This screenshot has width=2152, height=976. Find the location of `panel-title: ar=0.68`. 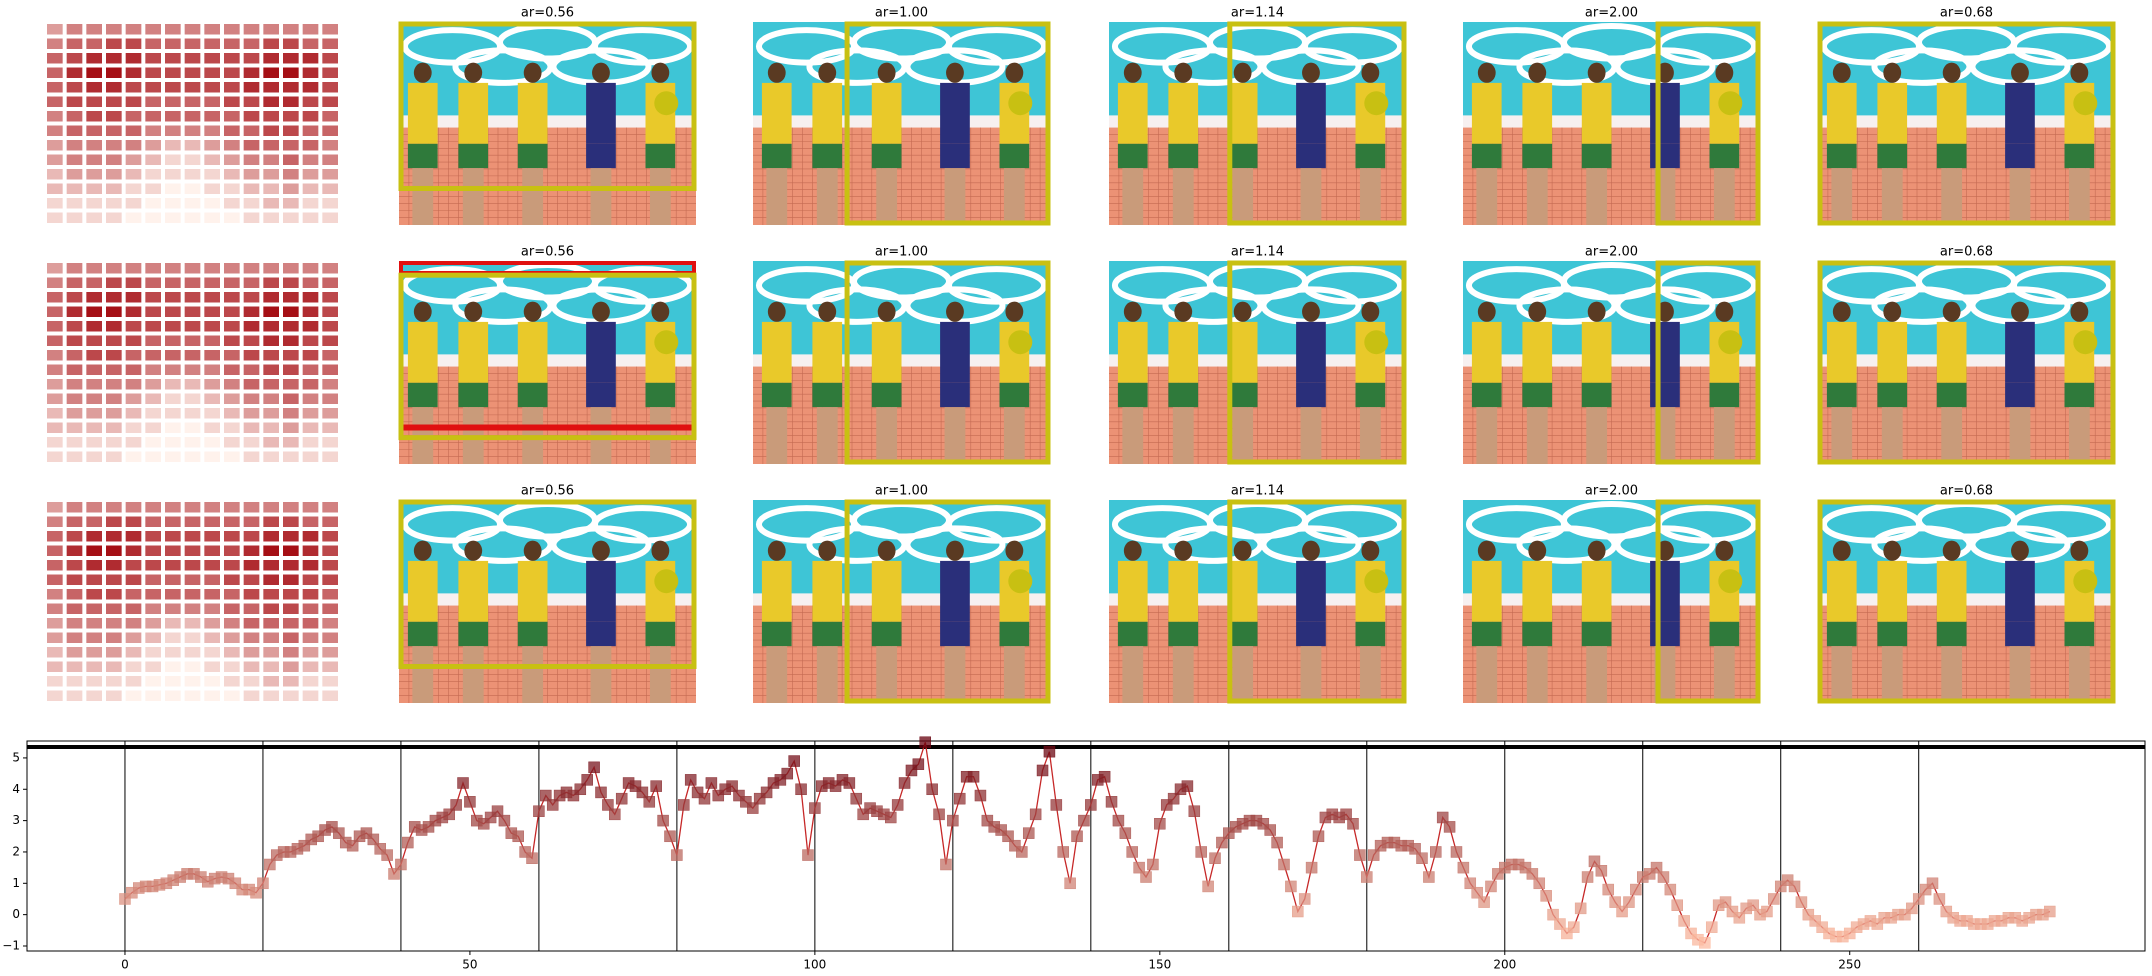

panel-title: ar=0.68 is located at coordinates (1966, 252).